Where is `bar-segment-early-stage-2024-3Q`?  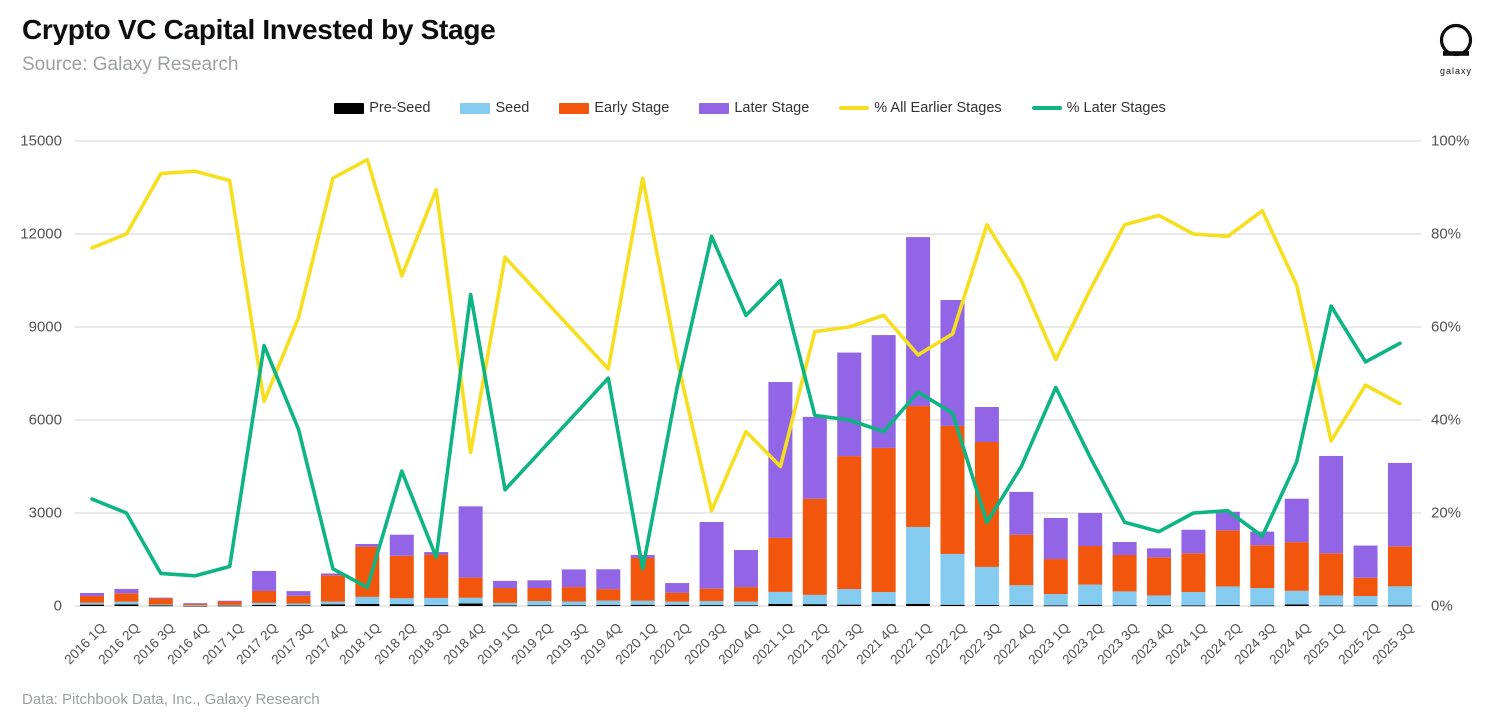
bar-segment-early-stage-2024-3Q is located at coordinates (1262, 567).